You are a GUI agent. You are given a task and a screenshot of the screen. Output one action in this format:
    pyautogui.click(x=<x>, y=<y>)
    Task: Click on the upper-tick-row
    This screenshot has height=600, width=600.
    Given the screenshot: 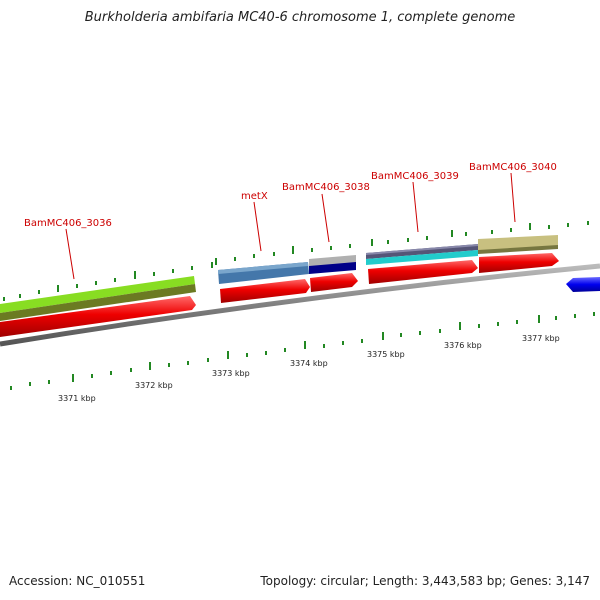 What is the action you would take?
    pyautogui.click(x=296, y=261)
    